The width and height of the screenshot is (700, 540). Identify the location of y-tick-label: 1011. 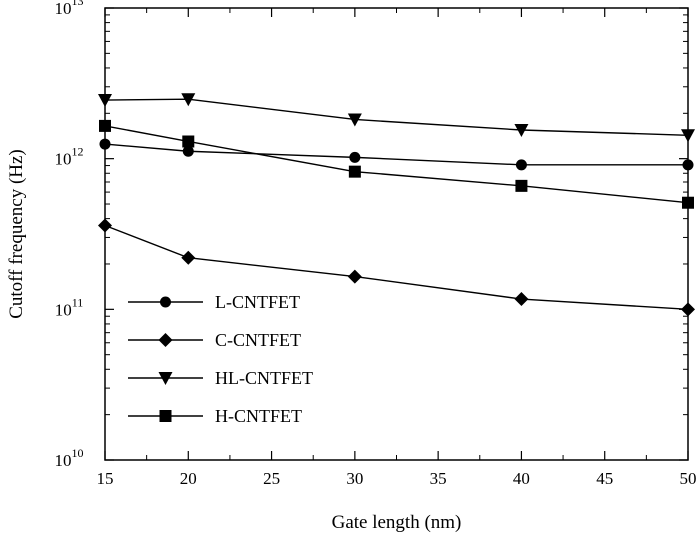
(69, 307).